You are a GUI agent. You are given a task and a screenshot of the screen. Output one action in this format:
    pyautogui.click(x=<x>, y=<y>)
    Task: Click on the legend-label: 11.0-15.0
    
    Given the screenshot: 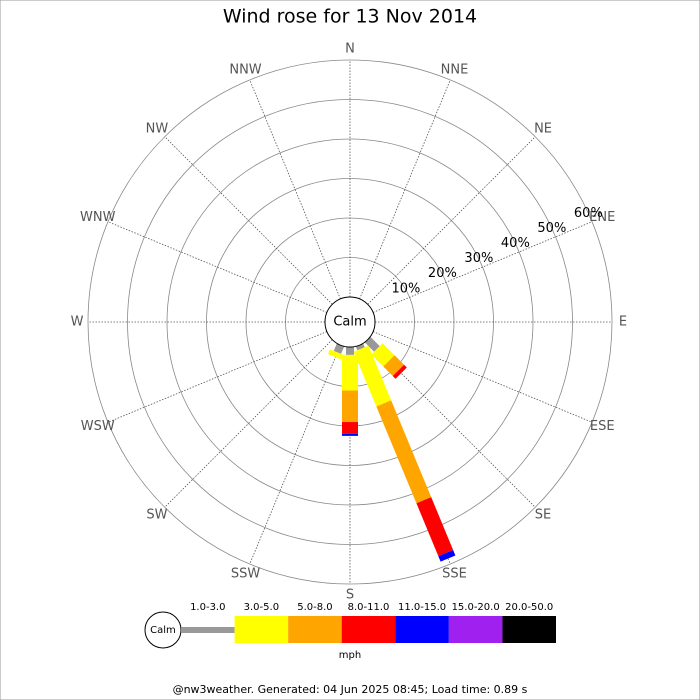 What is the action you would take?
    pyautogui.click(x=422, y=607)
    